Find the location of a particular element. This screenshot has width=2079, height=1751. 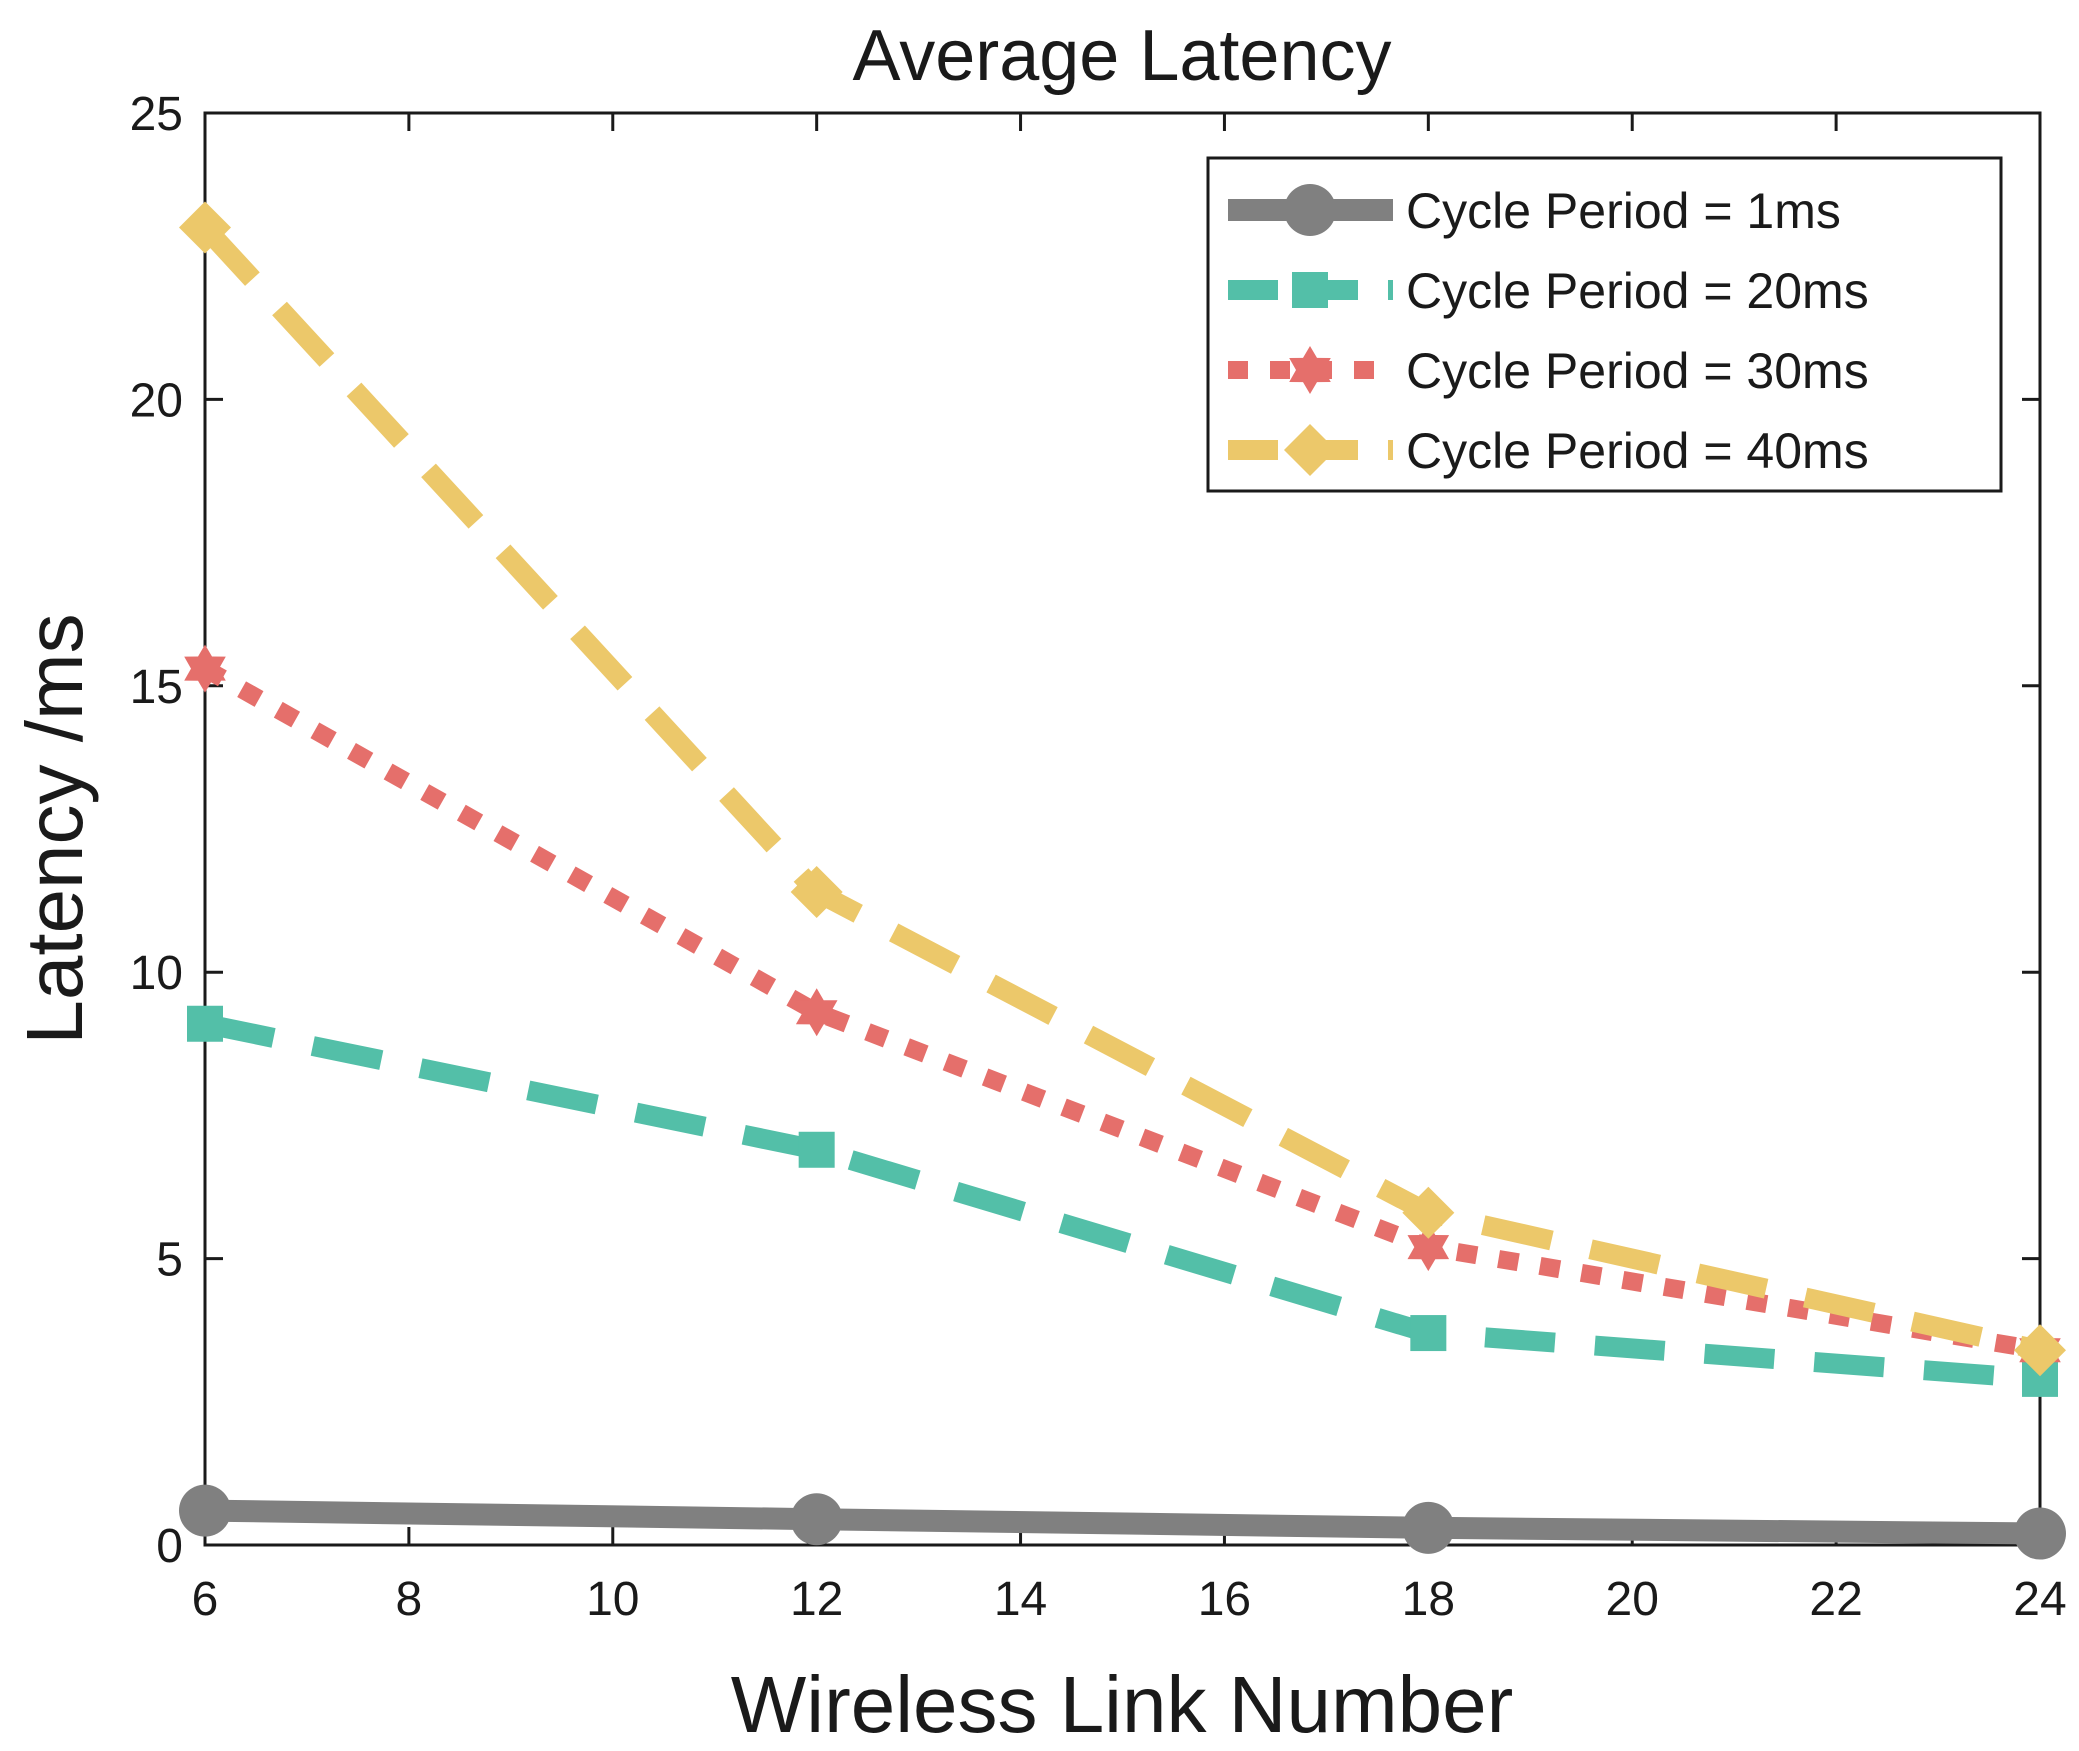

x-axis-title: Wireless Link Number is located at coordinates (1122, 1704).